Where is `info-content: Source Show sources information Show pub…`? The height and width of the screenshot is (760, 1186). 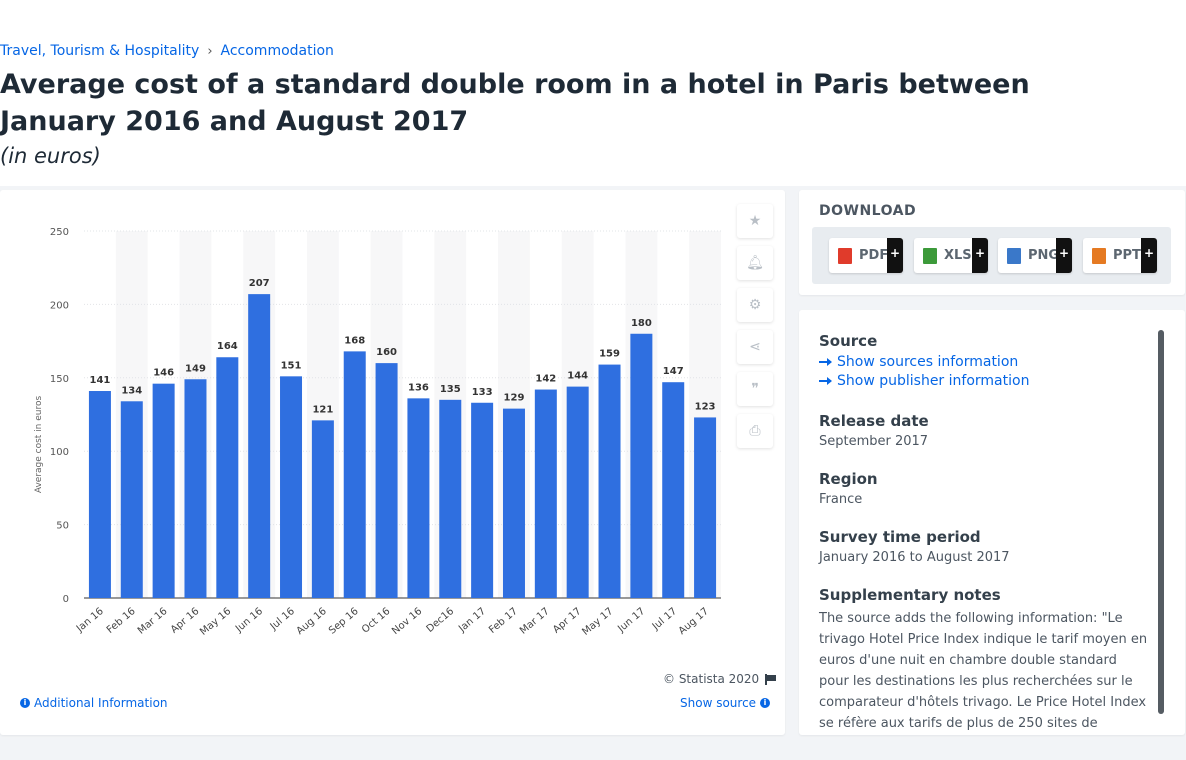 info-content: Source Show sources information Show pub… is located at coordinates (984, 533).